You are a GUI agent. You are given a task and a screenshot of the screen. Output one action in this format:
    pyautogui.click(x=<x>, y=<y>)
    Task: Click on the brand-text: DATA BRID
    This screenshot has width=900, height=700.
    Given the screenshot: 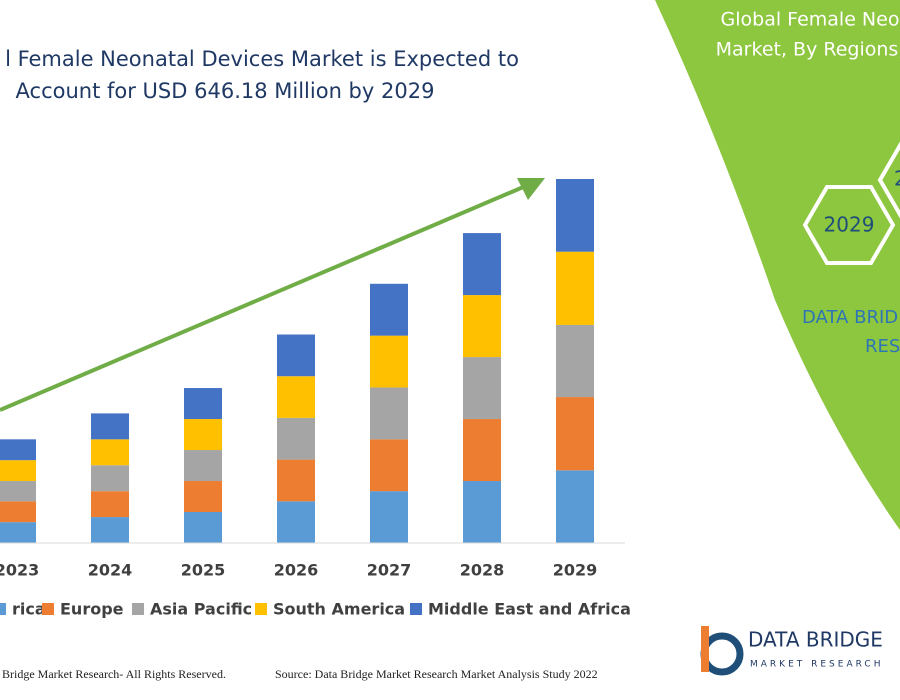 What is the action you would take?
    pyautogui.click(x=850, y=317)
    